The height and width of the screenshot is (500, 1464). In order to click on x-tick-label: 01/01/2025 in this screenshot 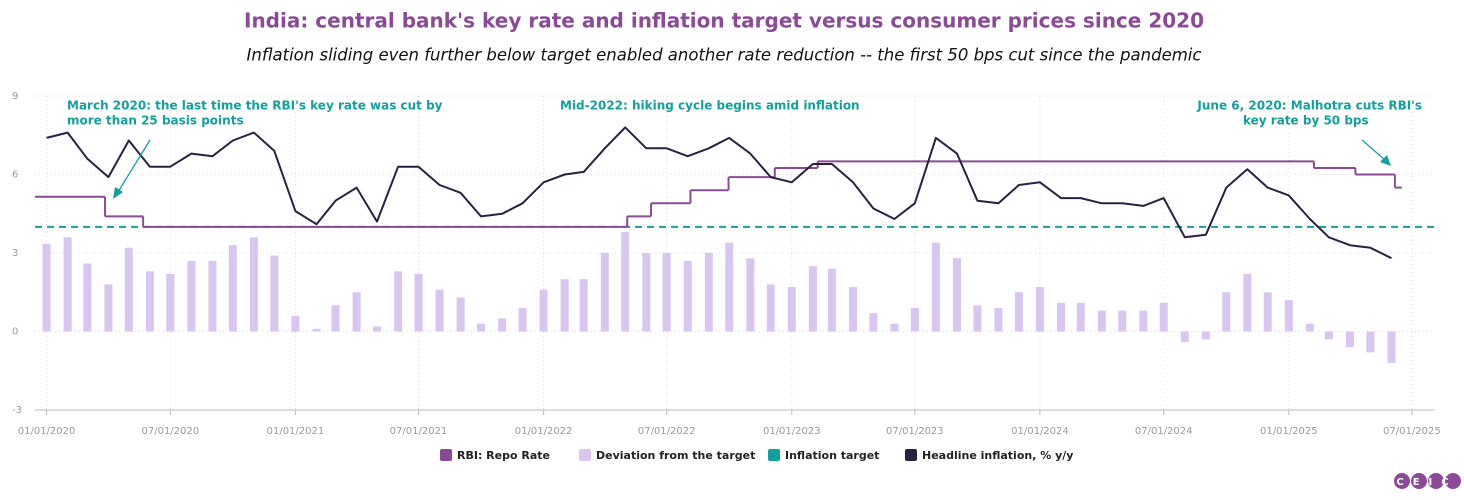, I will do `click(1289, 431)`.